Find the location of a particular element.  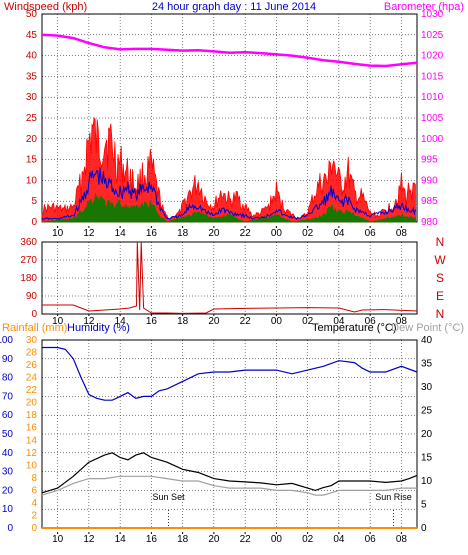

humidity-y-tick-label: 10 is located at coordinates (8, 509).